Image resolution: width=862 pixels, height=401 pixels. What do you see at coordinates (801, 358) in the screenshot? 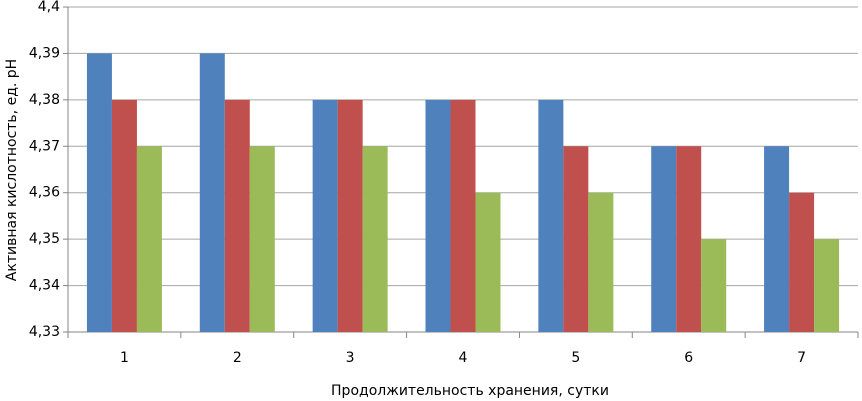
I see `x-tick-label: 7` at bounding box center [801, 358].